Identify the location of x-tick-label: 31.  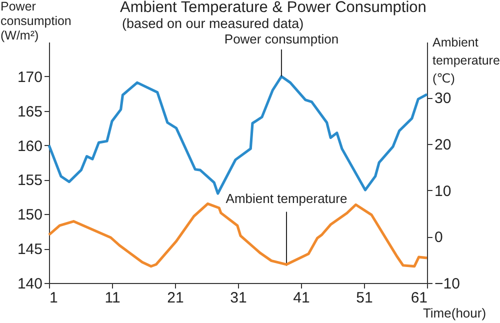
(238, 298).